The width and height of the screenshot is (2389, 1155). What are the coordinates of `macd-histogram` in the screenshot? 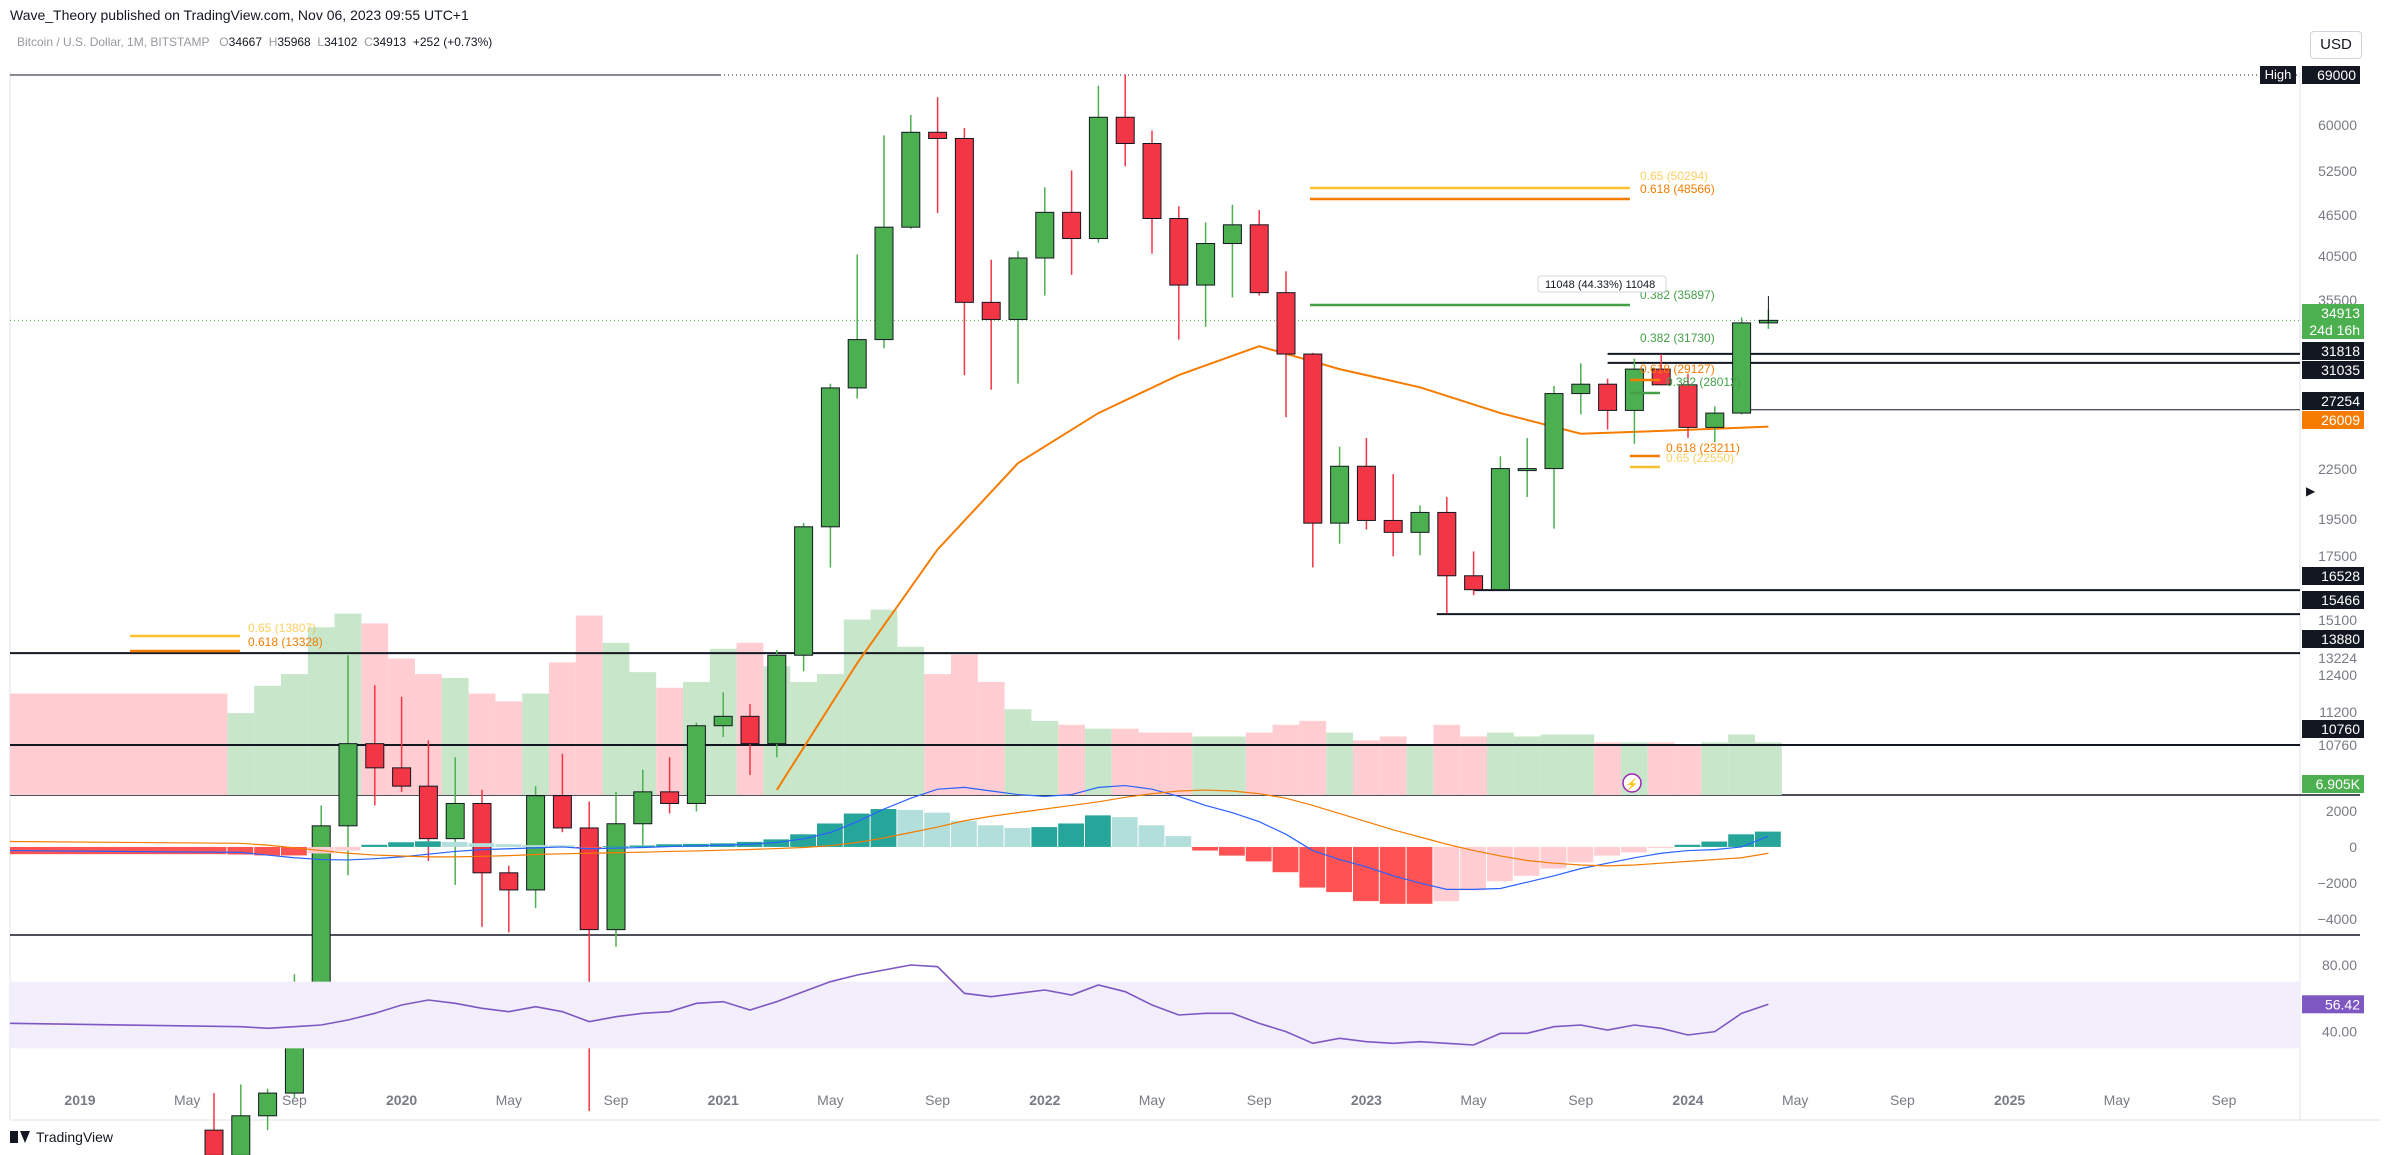 It's located at (895, 856).